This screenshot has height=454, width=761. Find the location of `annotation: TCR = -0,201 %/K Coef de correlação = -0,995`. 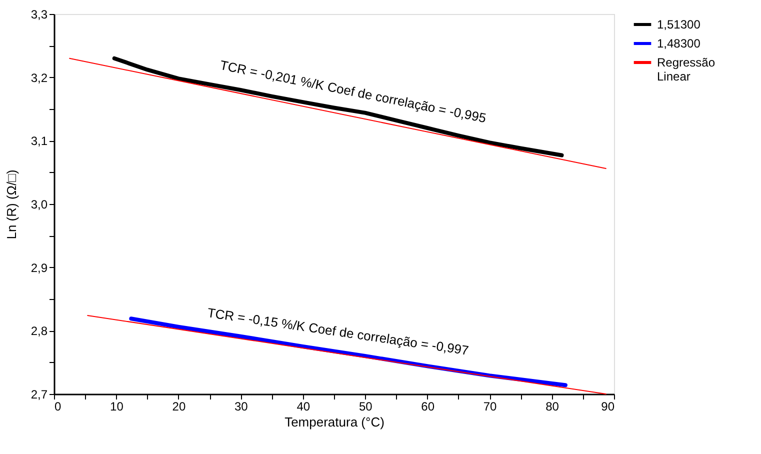

annotation: TCR = -0,201 %/K Coef de correlação = -0,995 is located at coordinates (353, 91).